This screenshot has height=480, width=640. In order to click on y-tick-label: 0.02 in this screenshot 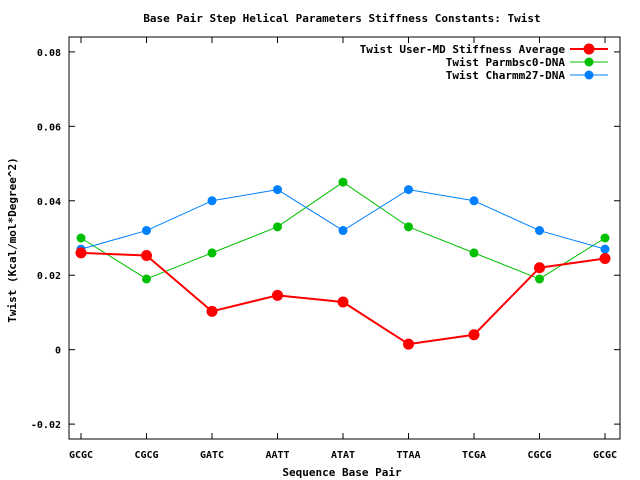, I will do `click(49, 276)`.